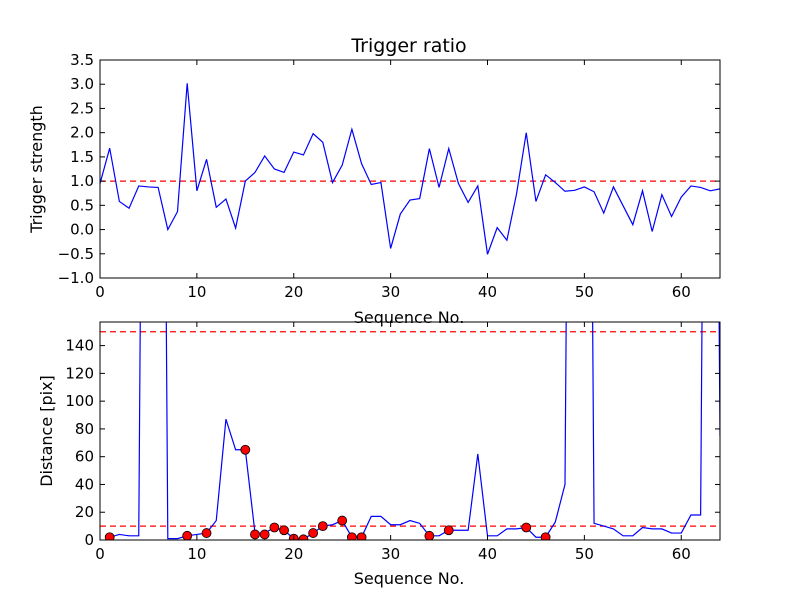 The width and height of the screenshot is (800, 600). What do you see at coordinates (82, 133) in the screenshot?
I see `top-y-tick-label: 2.0` at bounding box center [82, 133].